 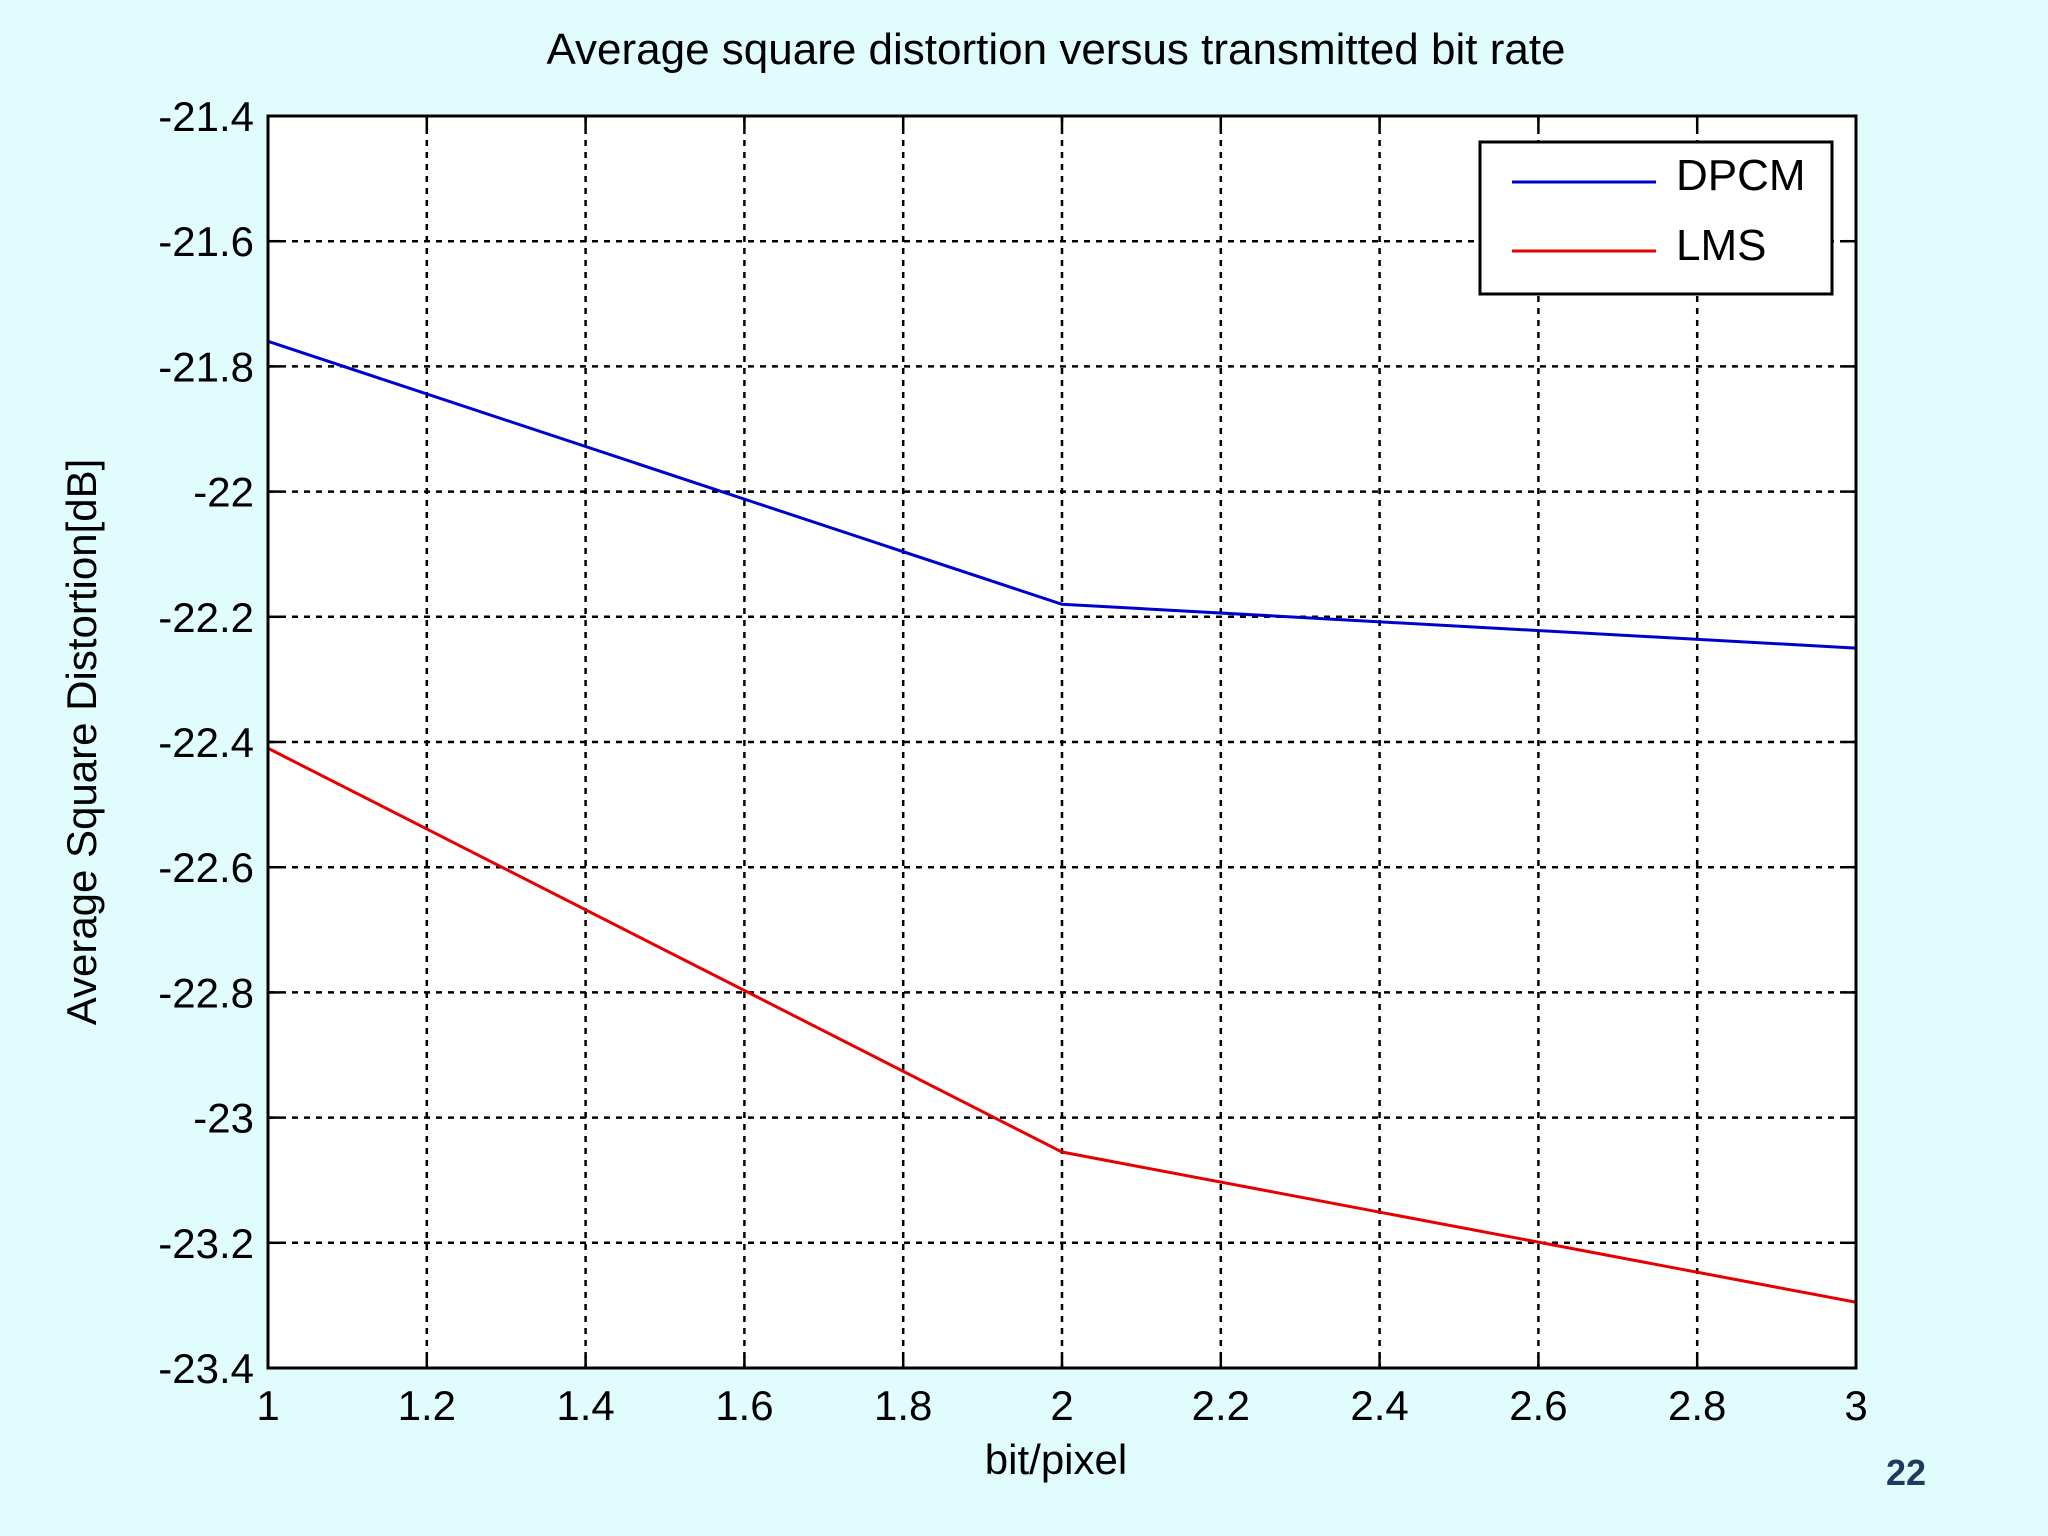 What do you see at coordinates (206, 867) in the screenshot?
I see `y-tick-label: -22.6` at bounding box center [206, 867].